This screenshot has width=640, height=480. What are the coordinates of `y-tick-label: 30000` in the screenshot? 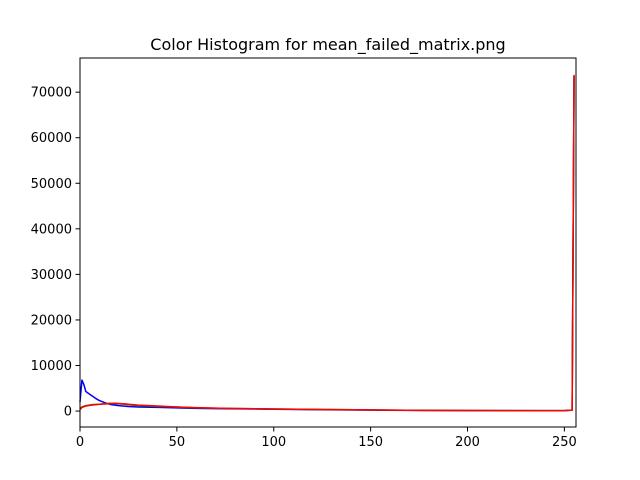 It's located at (51, 275).